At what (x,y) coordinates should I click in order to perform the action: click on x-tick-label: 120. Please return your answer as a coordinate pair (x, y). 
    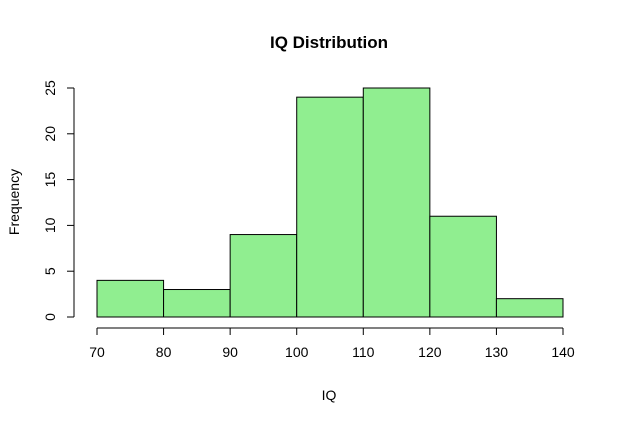
    Looking at the image, I should click on (430, 352).